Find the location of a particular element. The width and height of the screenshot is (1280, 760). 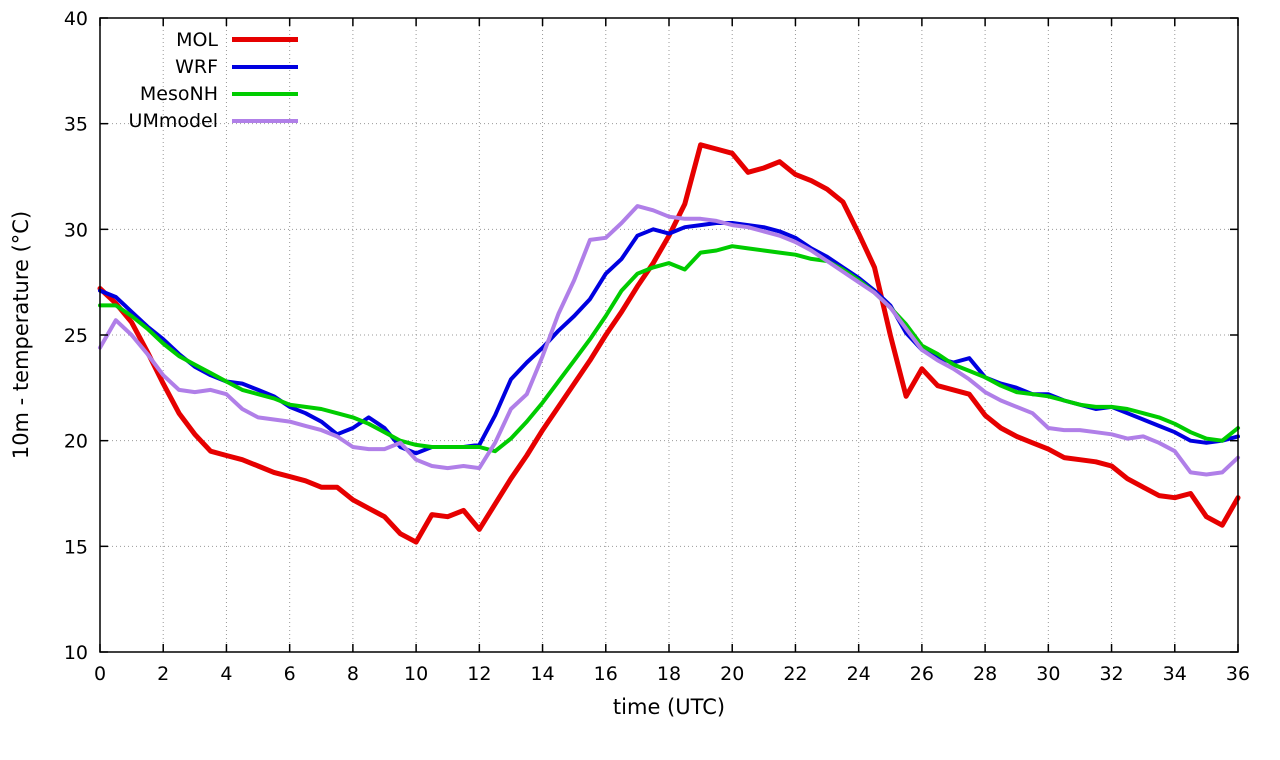

x-tick-label: 10 is located at coordinates (416, 674).